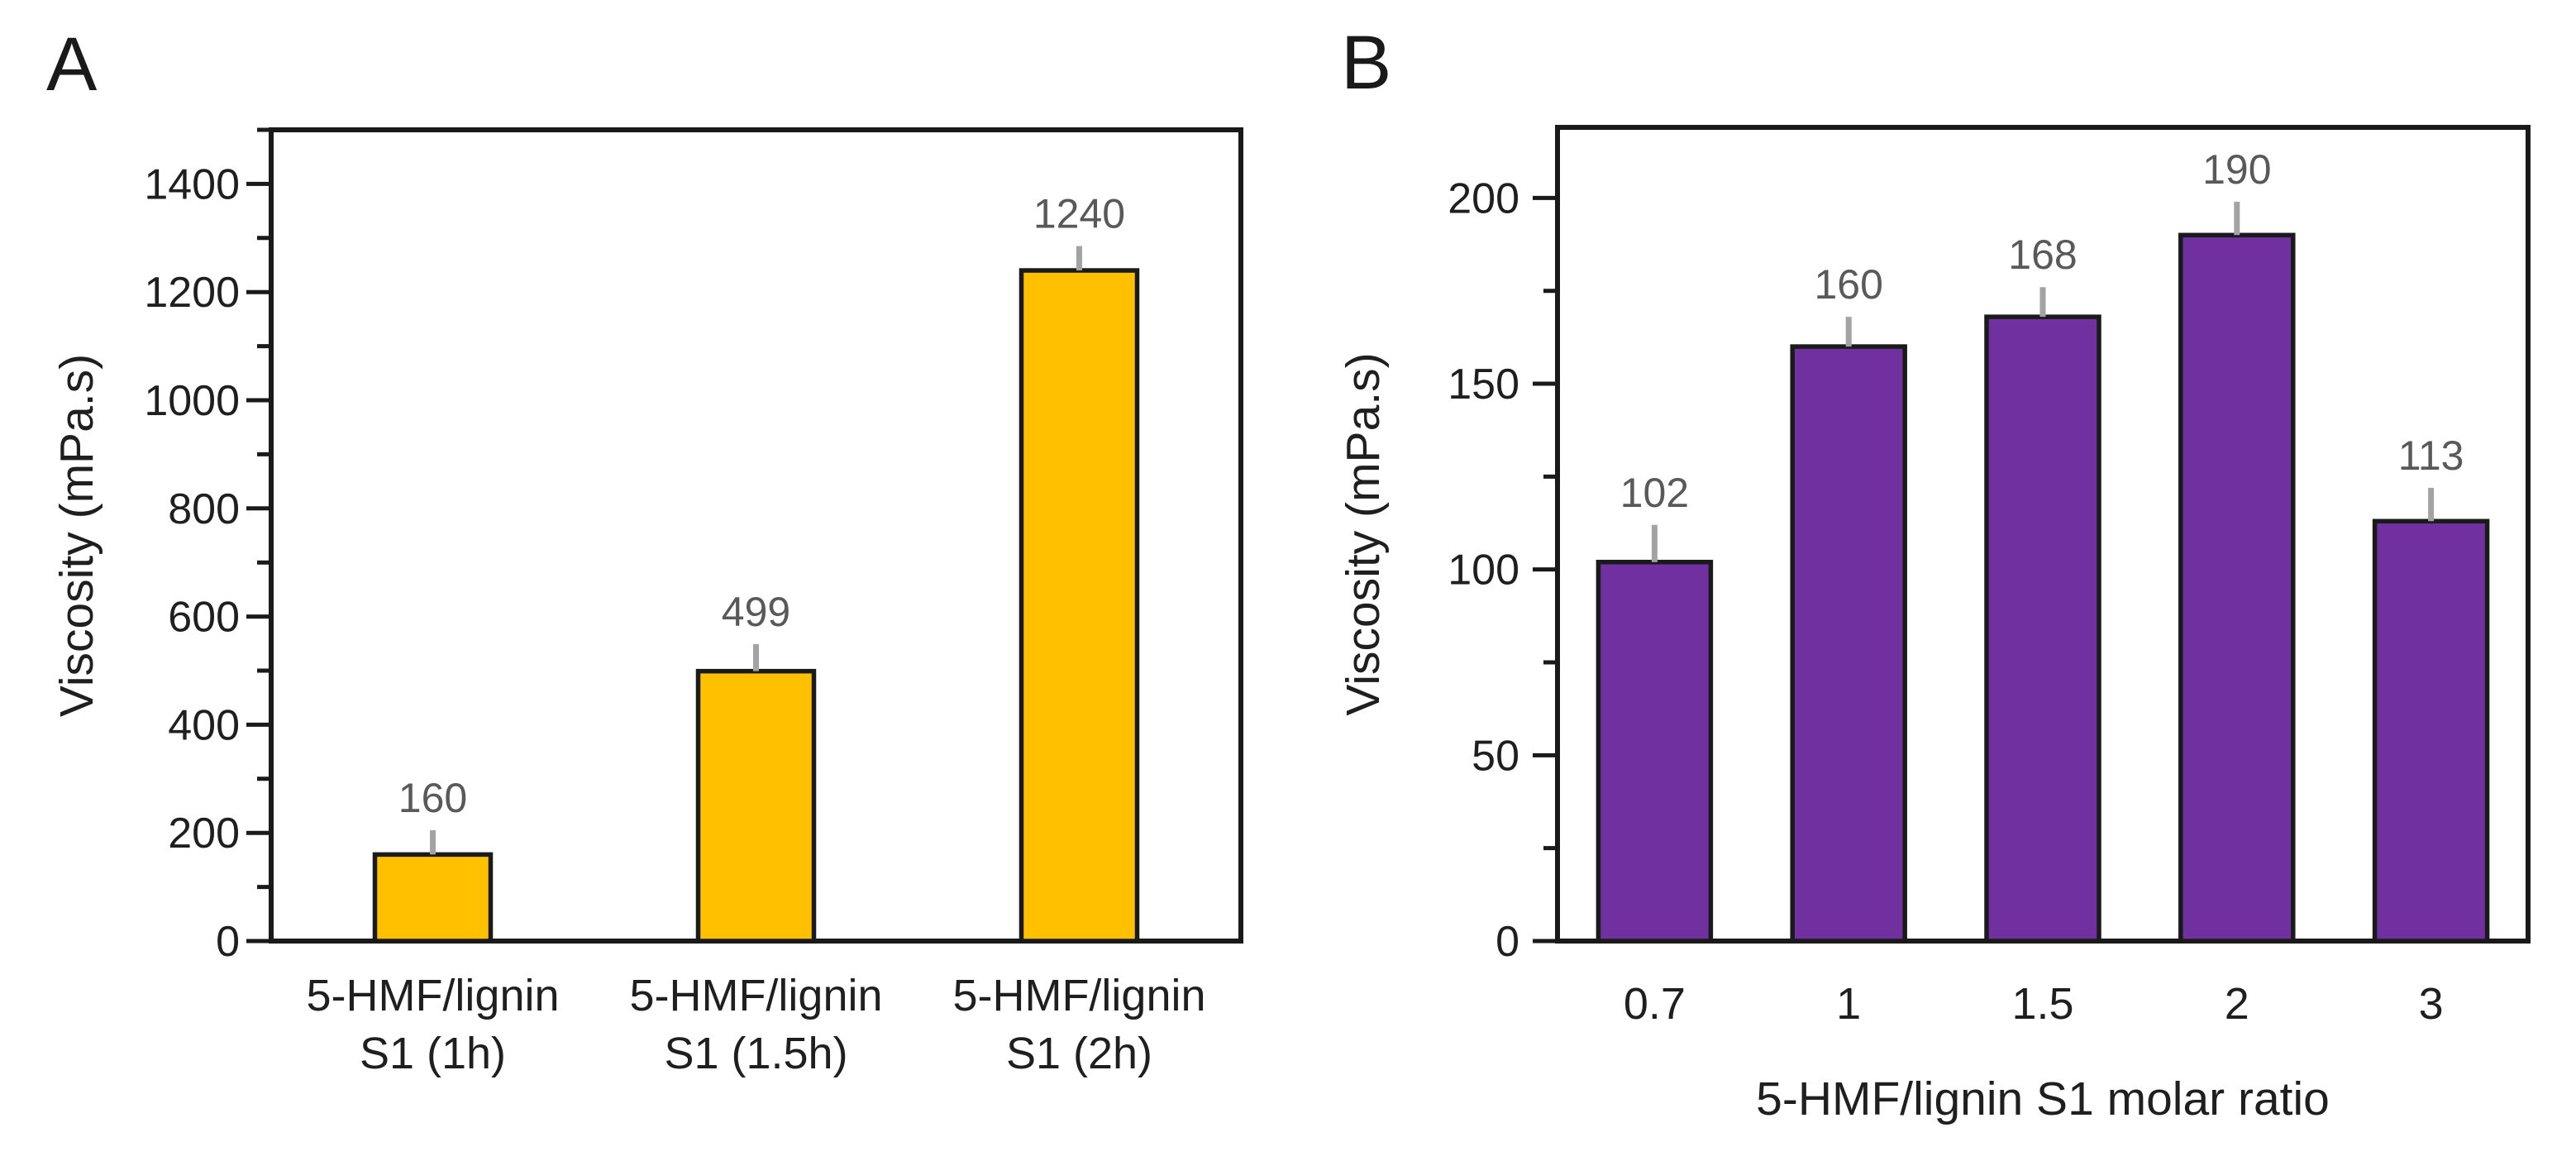 Image resolution: width=2576 pixels, height=1161 pixels. I want to click on bar-value-label: 1240, so click(1079, 214).